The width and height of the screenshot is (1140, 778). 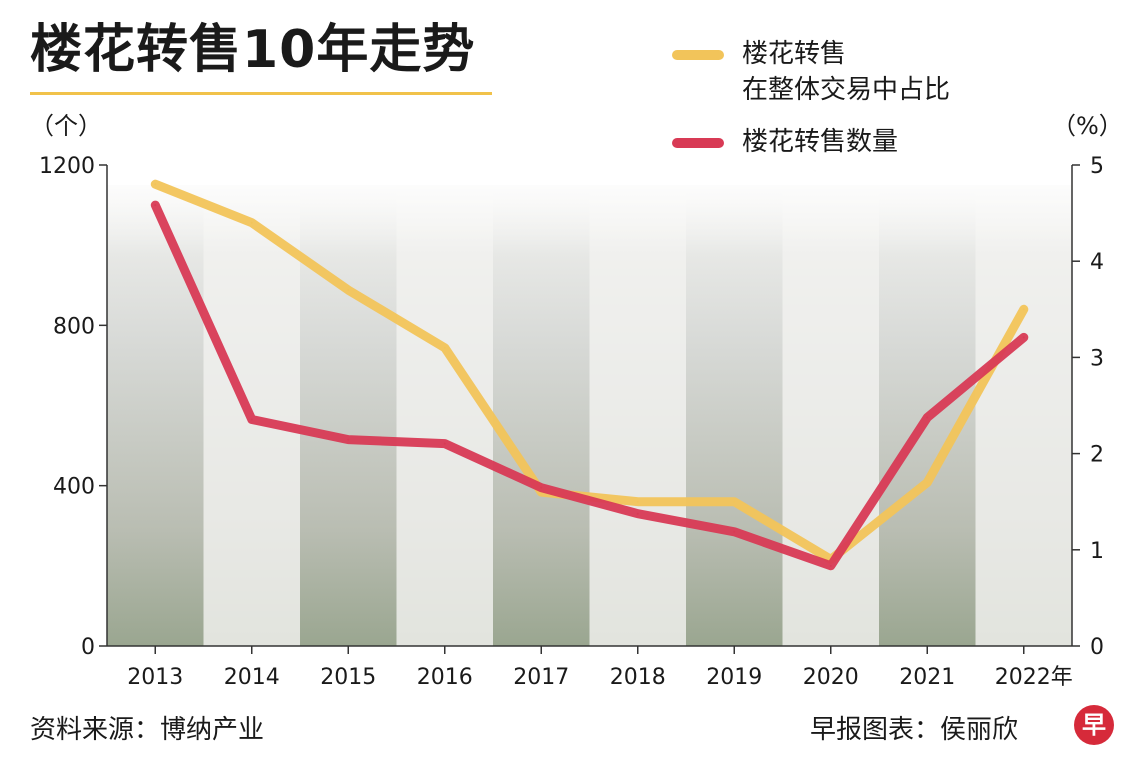 I want to click on legend-item-count: 楼花转售数量, so click(x=785, y=142).